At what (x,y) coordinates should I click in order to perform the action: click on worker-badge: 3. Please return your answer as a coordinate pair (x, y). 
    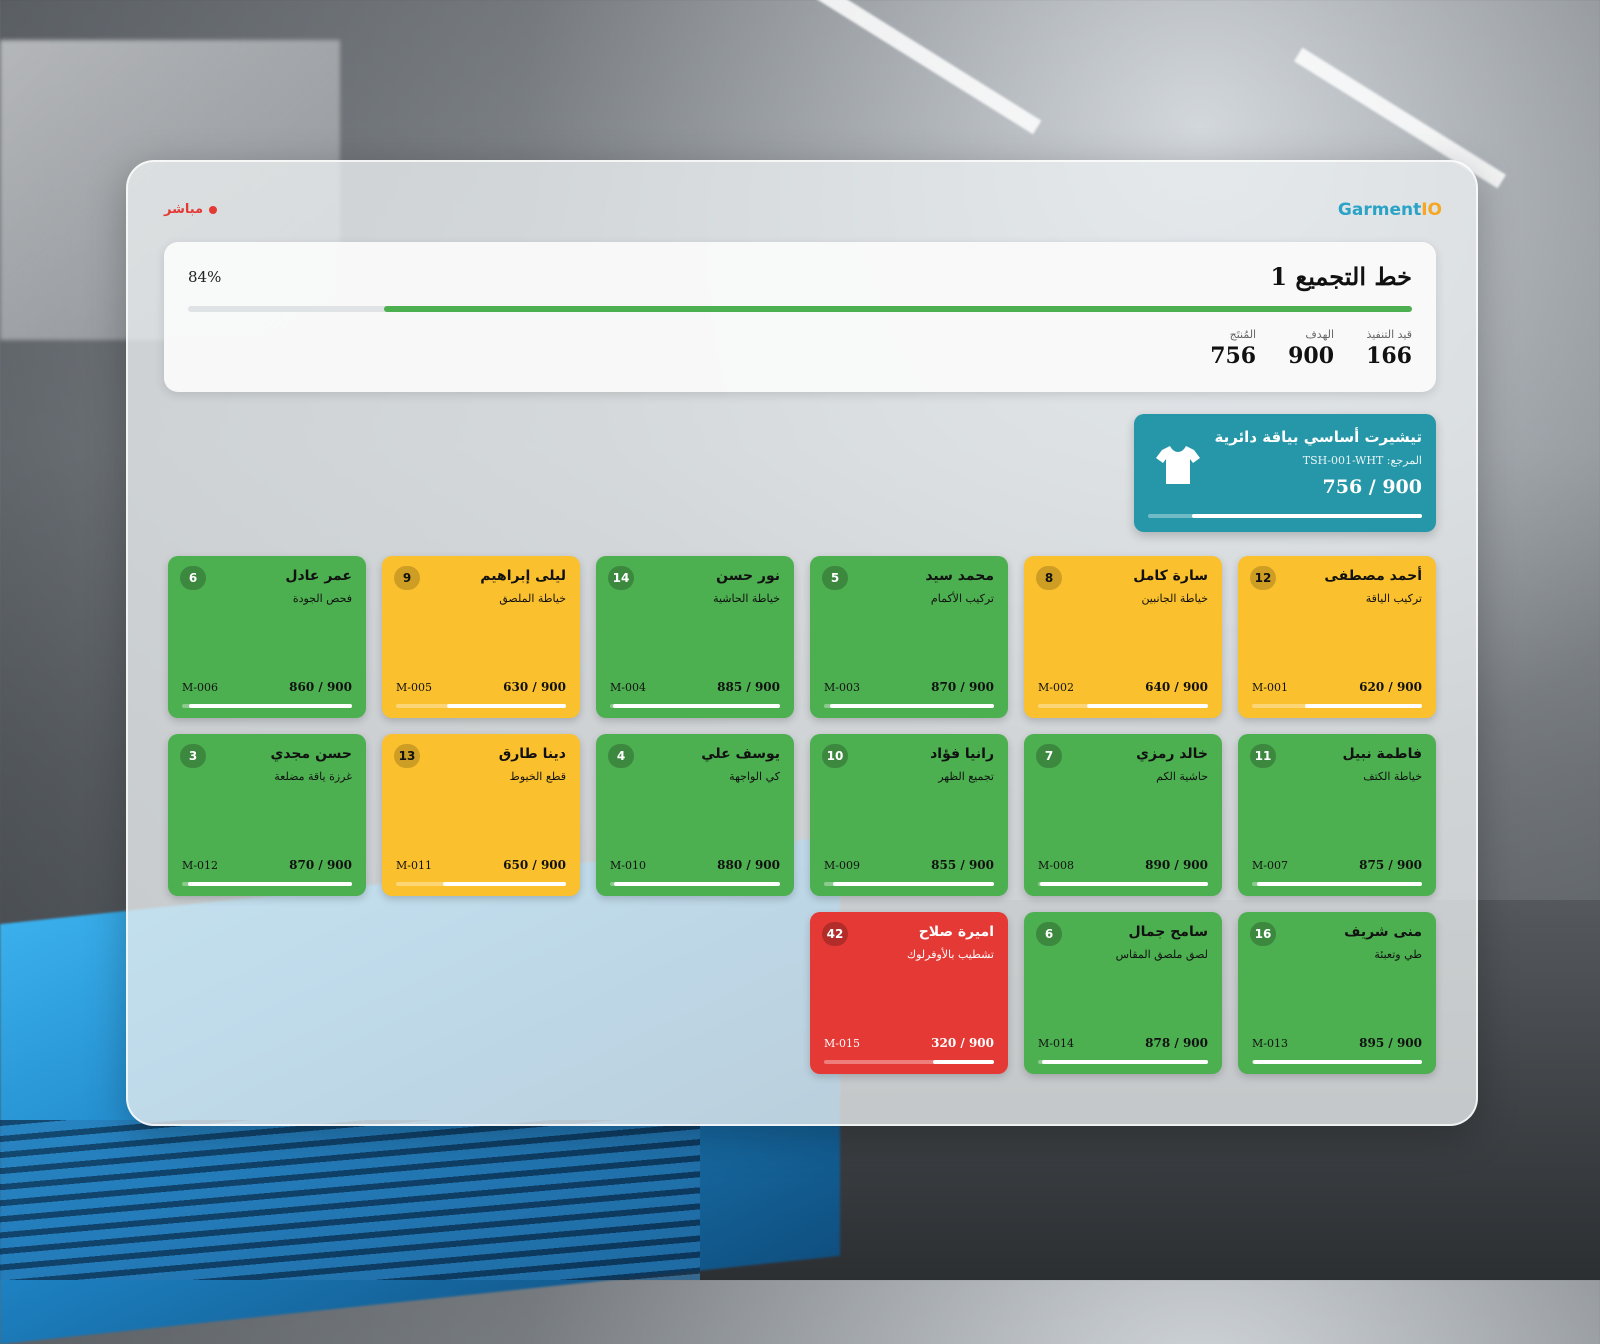
    Looking at the image, I should click on (193, 756).